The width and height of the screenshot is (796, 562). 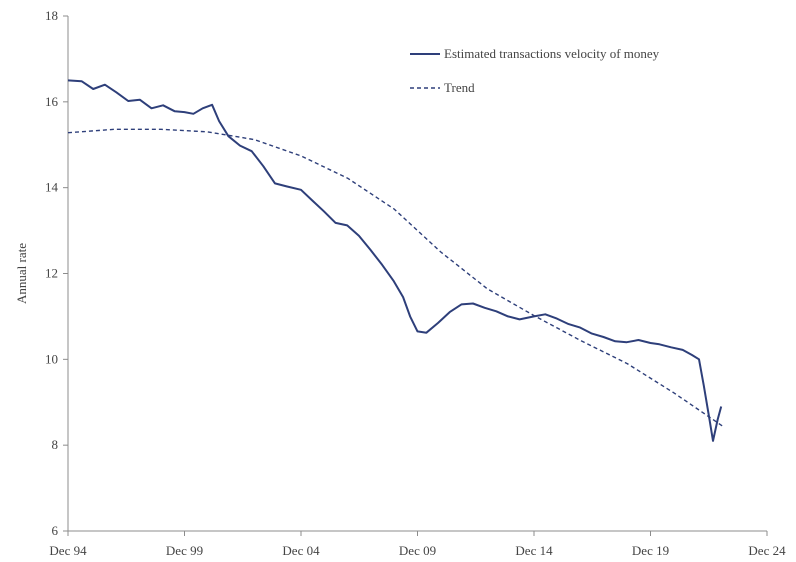 What do you see at coordinates (52, 101) in the screenshot?
I see `y-tick-label: 16` at bounding box center [52, 101].